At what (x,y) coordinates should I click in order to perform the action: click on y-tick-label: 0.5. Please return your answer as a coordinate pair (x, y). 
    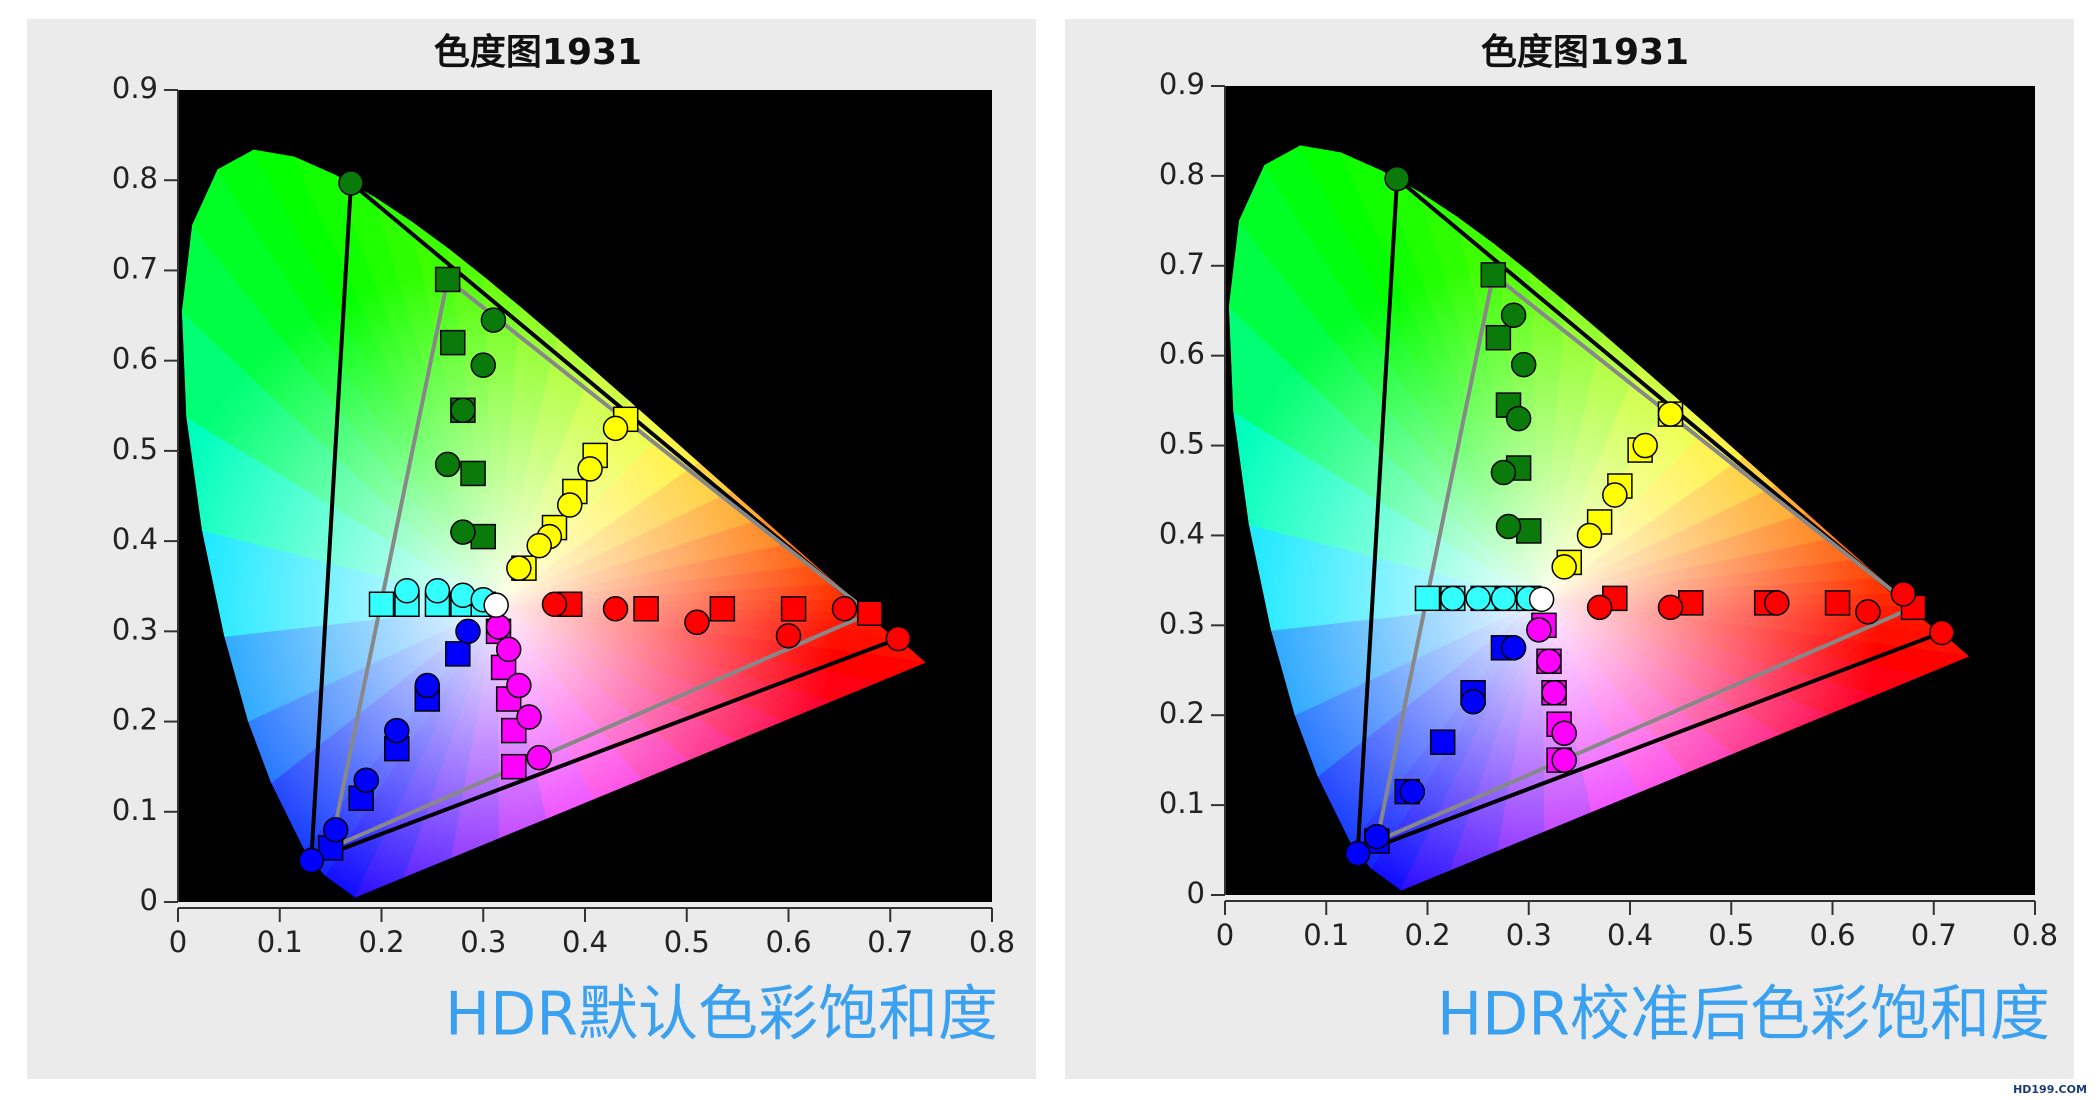
    Looking at the image, I should click on (135, 449).